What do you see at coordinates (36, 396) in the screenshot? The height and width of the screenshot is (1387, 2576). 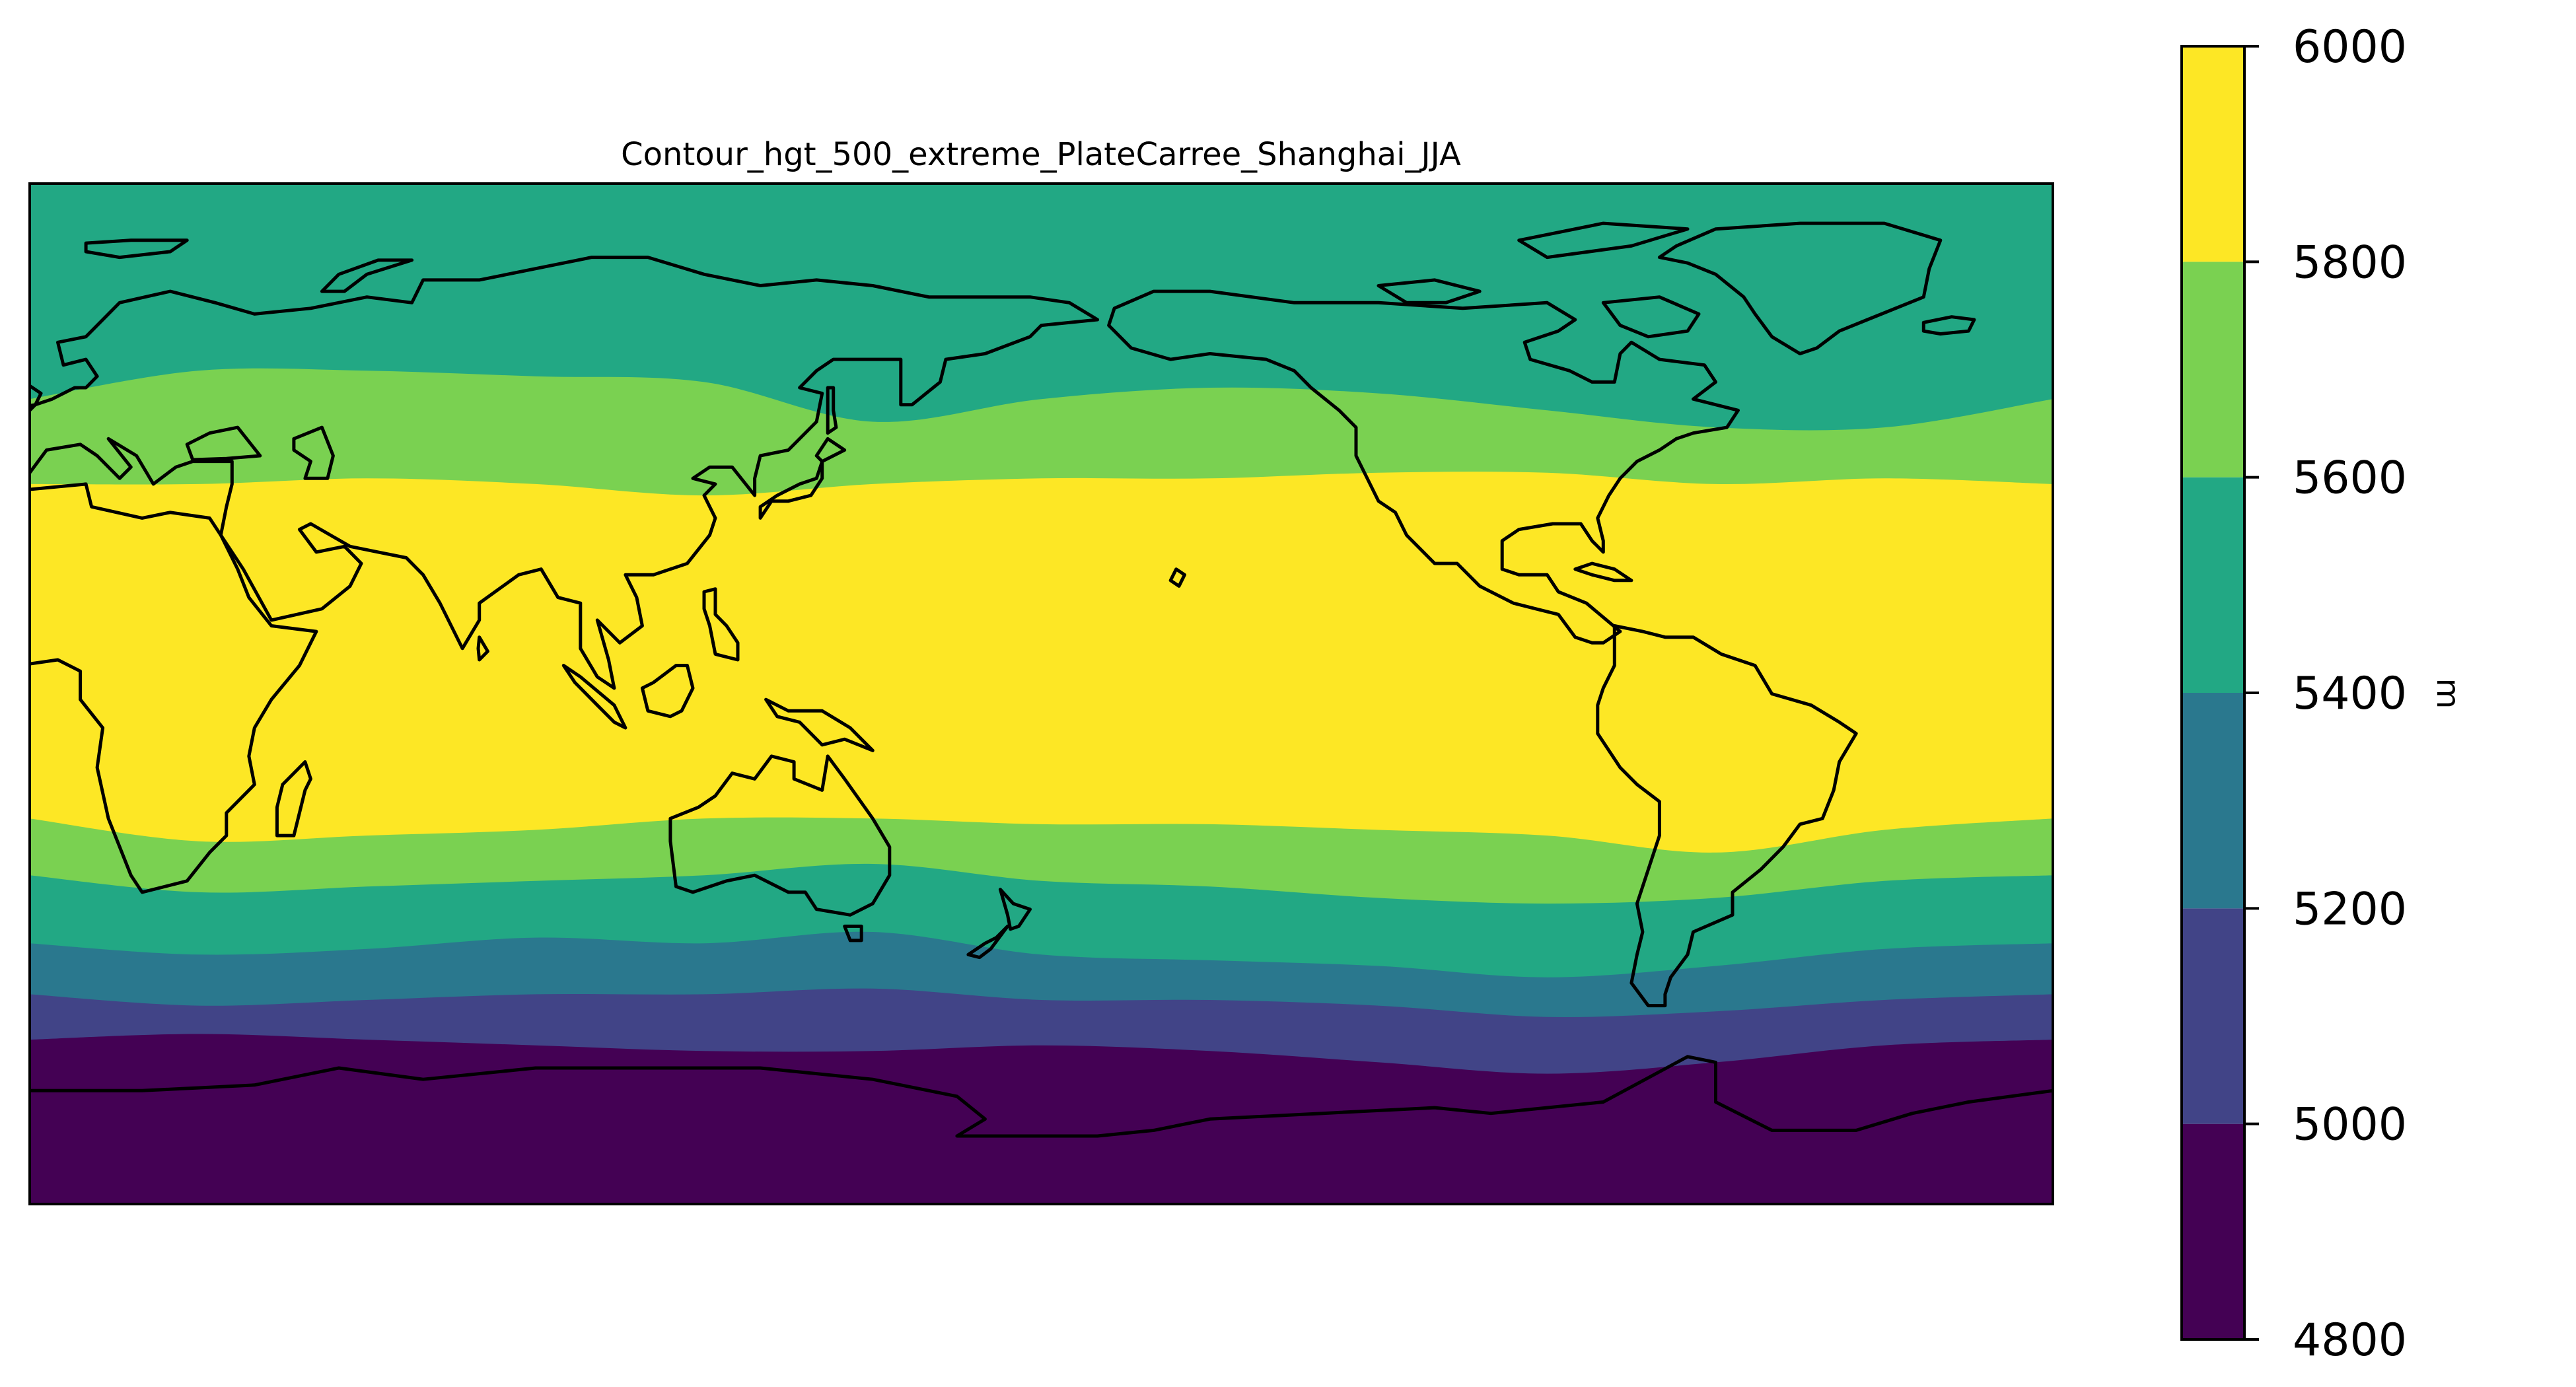 I see `coast-greatbritain` at bounding box center [36, 396].